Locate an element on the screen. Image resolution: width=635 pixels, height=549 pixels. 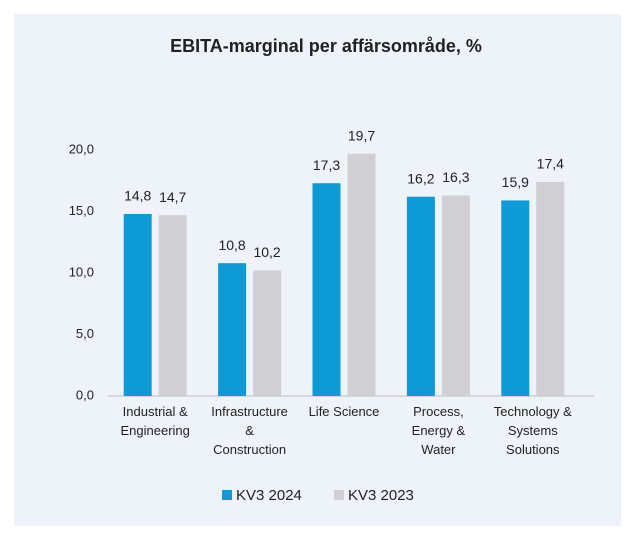
data-label: 16,2 is located at coordinates (420, 178).